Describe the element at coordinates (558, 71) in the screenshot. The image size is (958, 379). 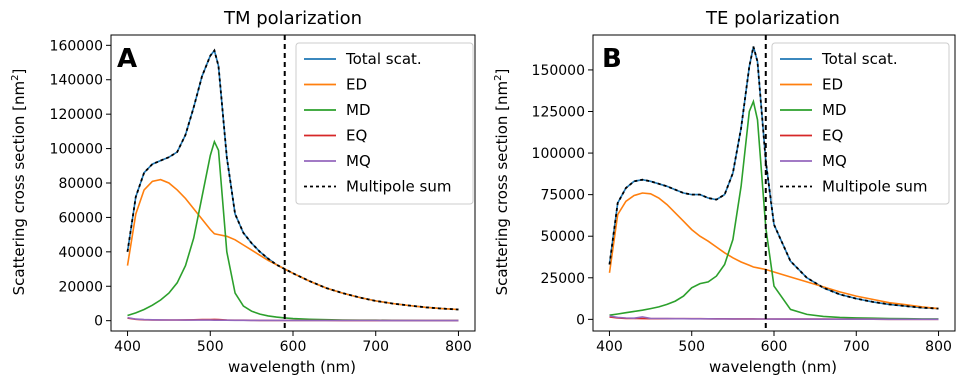
I see `y-tick-label: 150000` at that location.